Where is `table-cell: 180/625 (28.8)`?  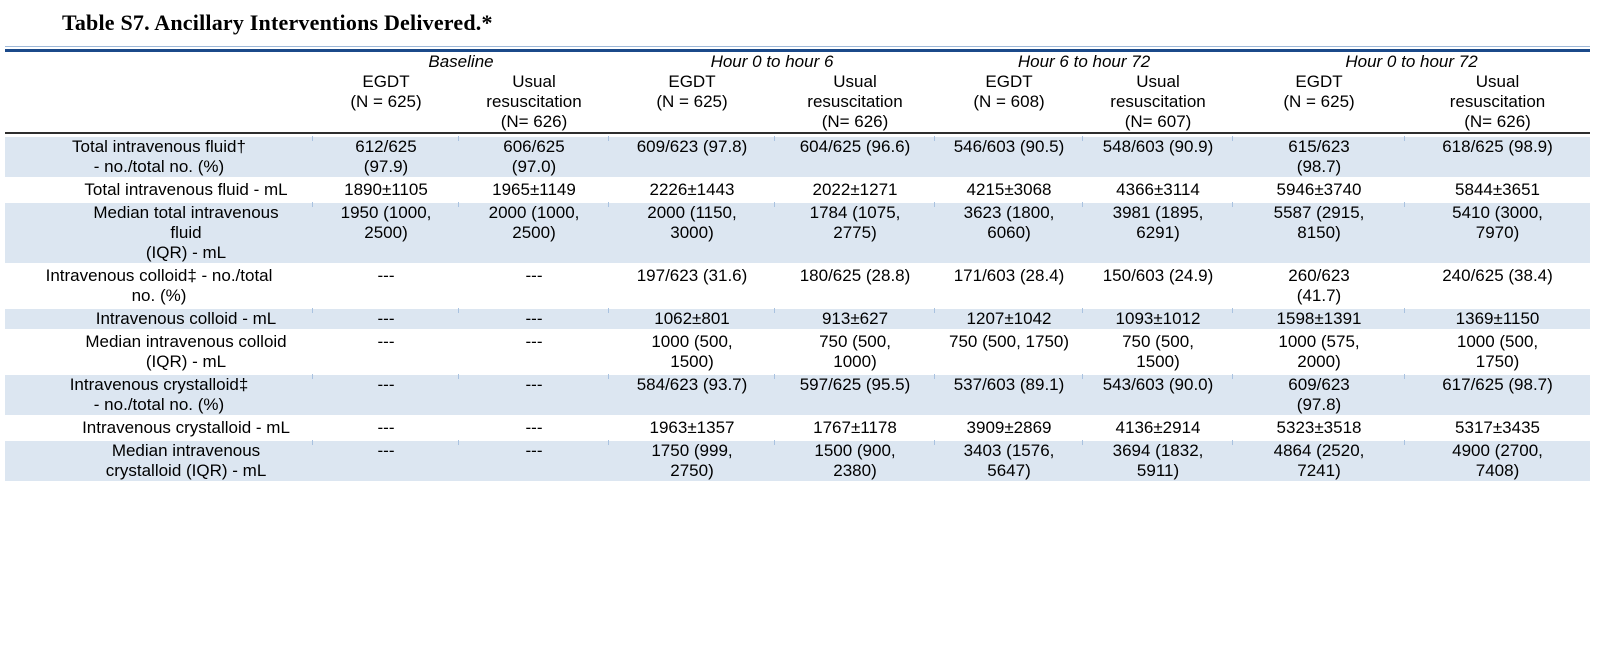 table-cell: 180/625 (28.8) is located at coordinates (855, 284).